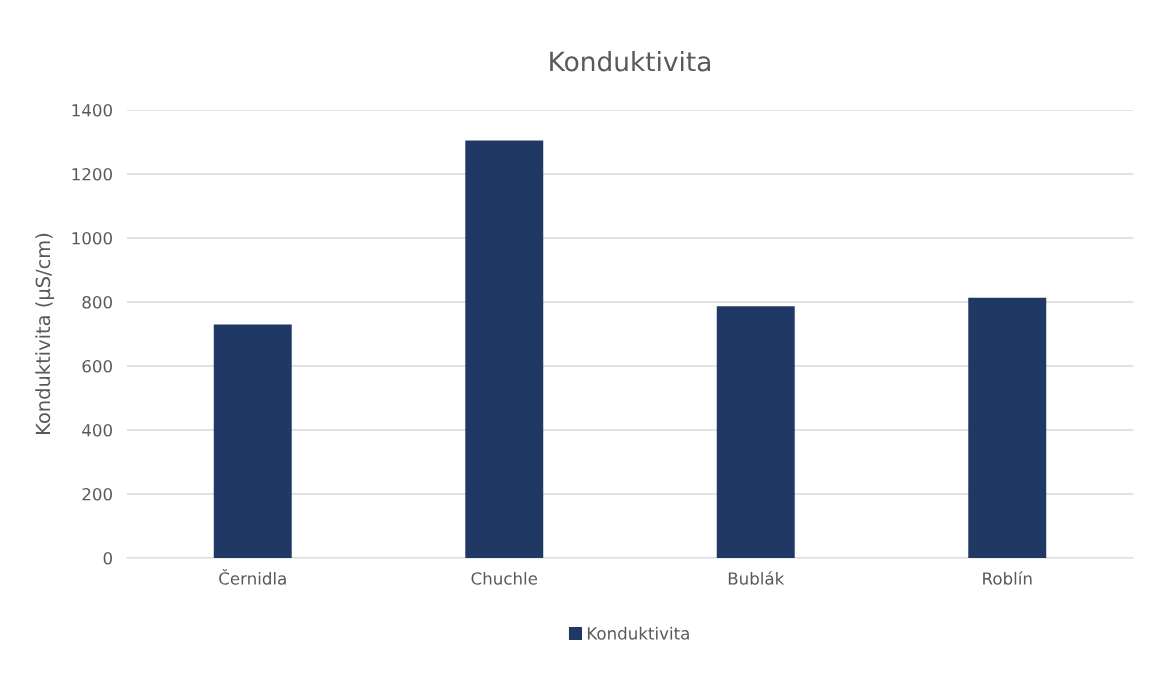 The width and height of the screenshot is (1151, 677). I want to click on y-tick-label: 0, so click(107, 558).